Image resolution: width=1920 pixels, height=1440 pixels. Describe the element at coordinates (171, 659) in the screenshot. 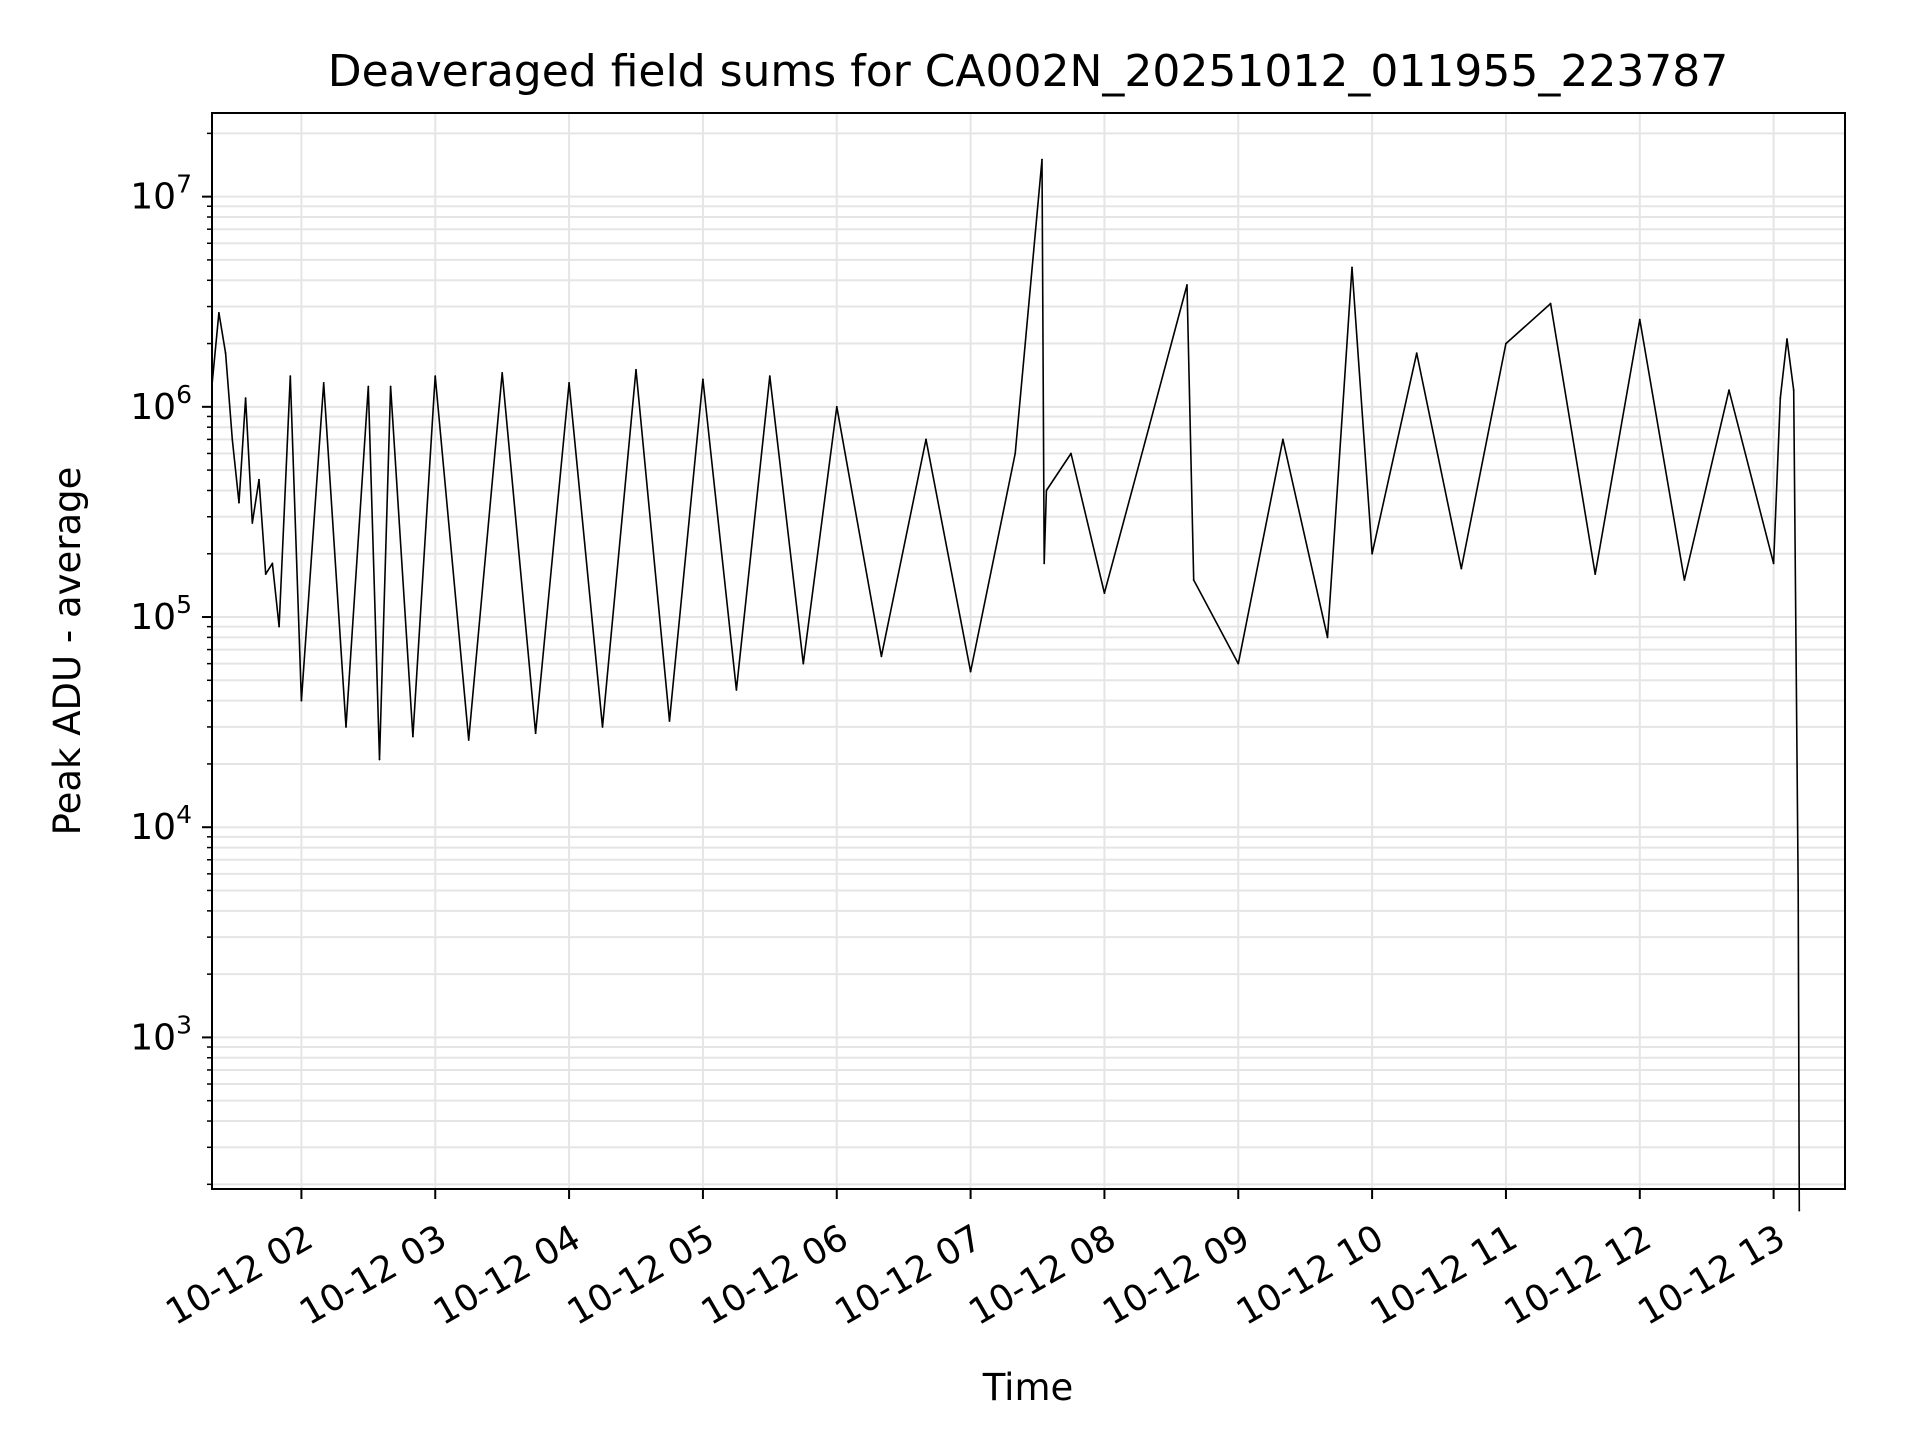

I see `y-axis-ticks: 10³ 10⁴ 10⁵ 10⁶ 10⁷` at that location.